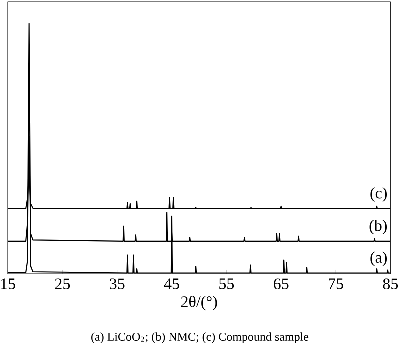 Image resolution: width=400 pixels, height=350 pixels. What do you see at coordinates (336, 284) in the screenshot?
I see `x-tick-label: 75` at bounding box center [336, 284].